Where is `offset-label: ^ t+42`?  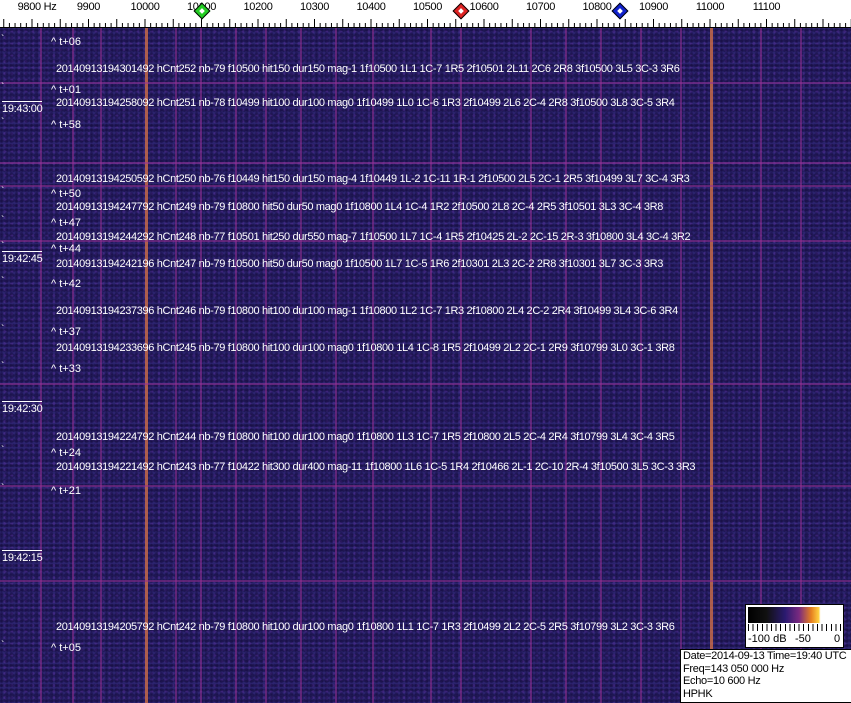 offset-label: ^ t+42 is located at coordinates (66, 284).